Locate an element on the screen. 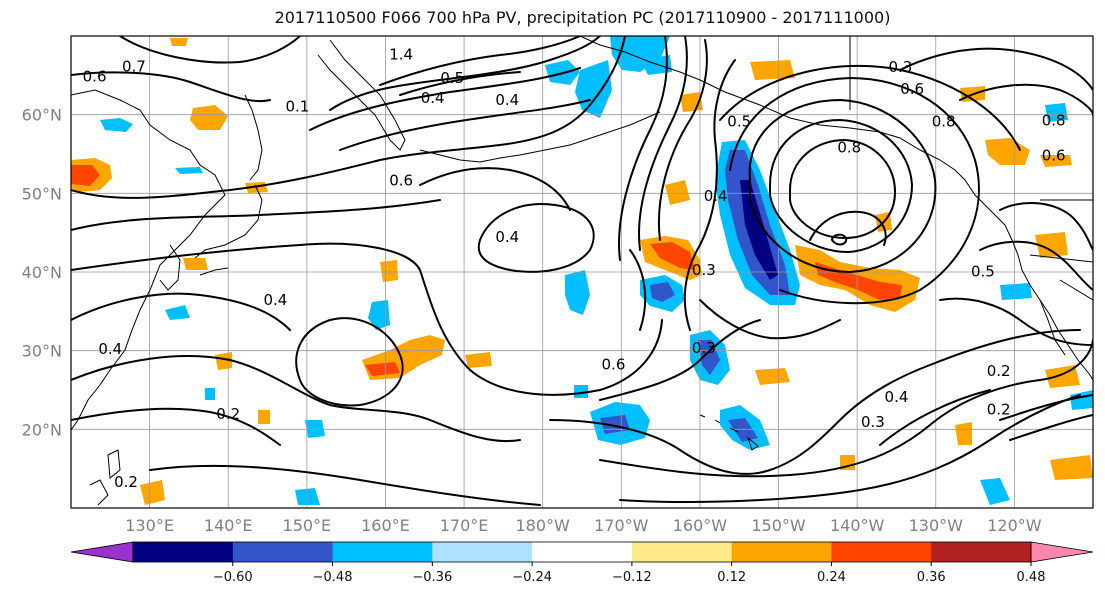 The height and width of the screenshot is (601, 1105). colorbar-extend-low is located at coordinates (102, 552).